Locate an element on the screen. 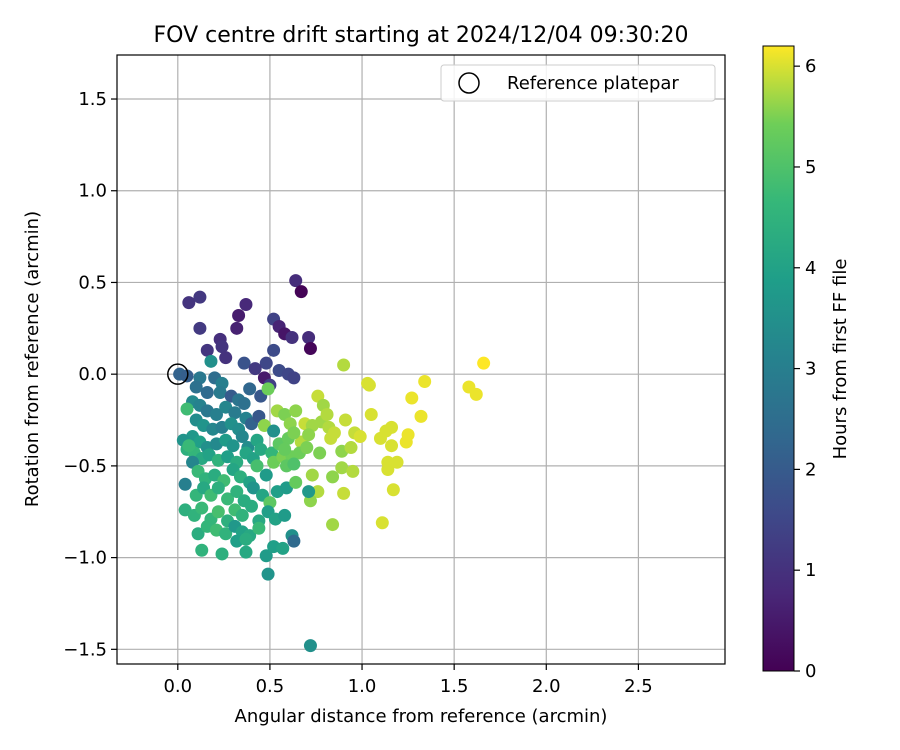 The image size is (900, 750). colorbar-tick-label: 5 is located at coordinates (810, 167).